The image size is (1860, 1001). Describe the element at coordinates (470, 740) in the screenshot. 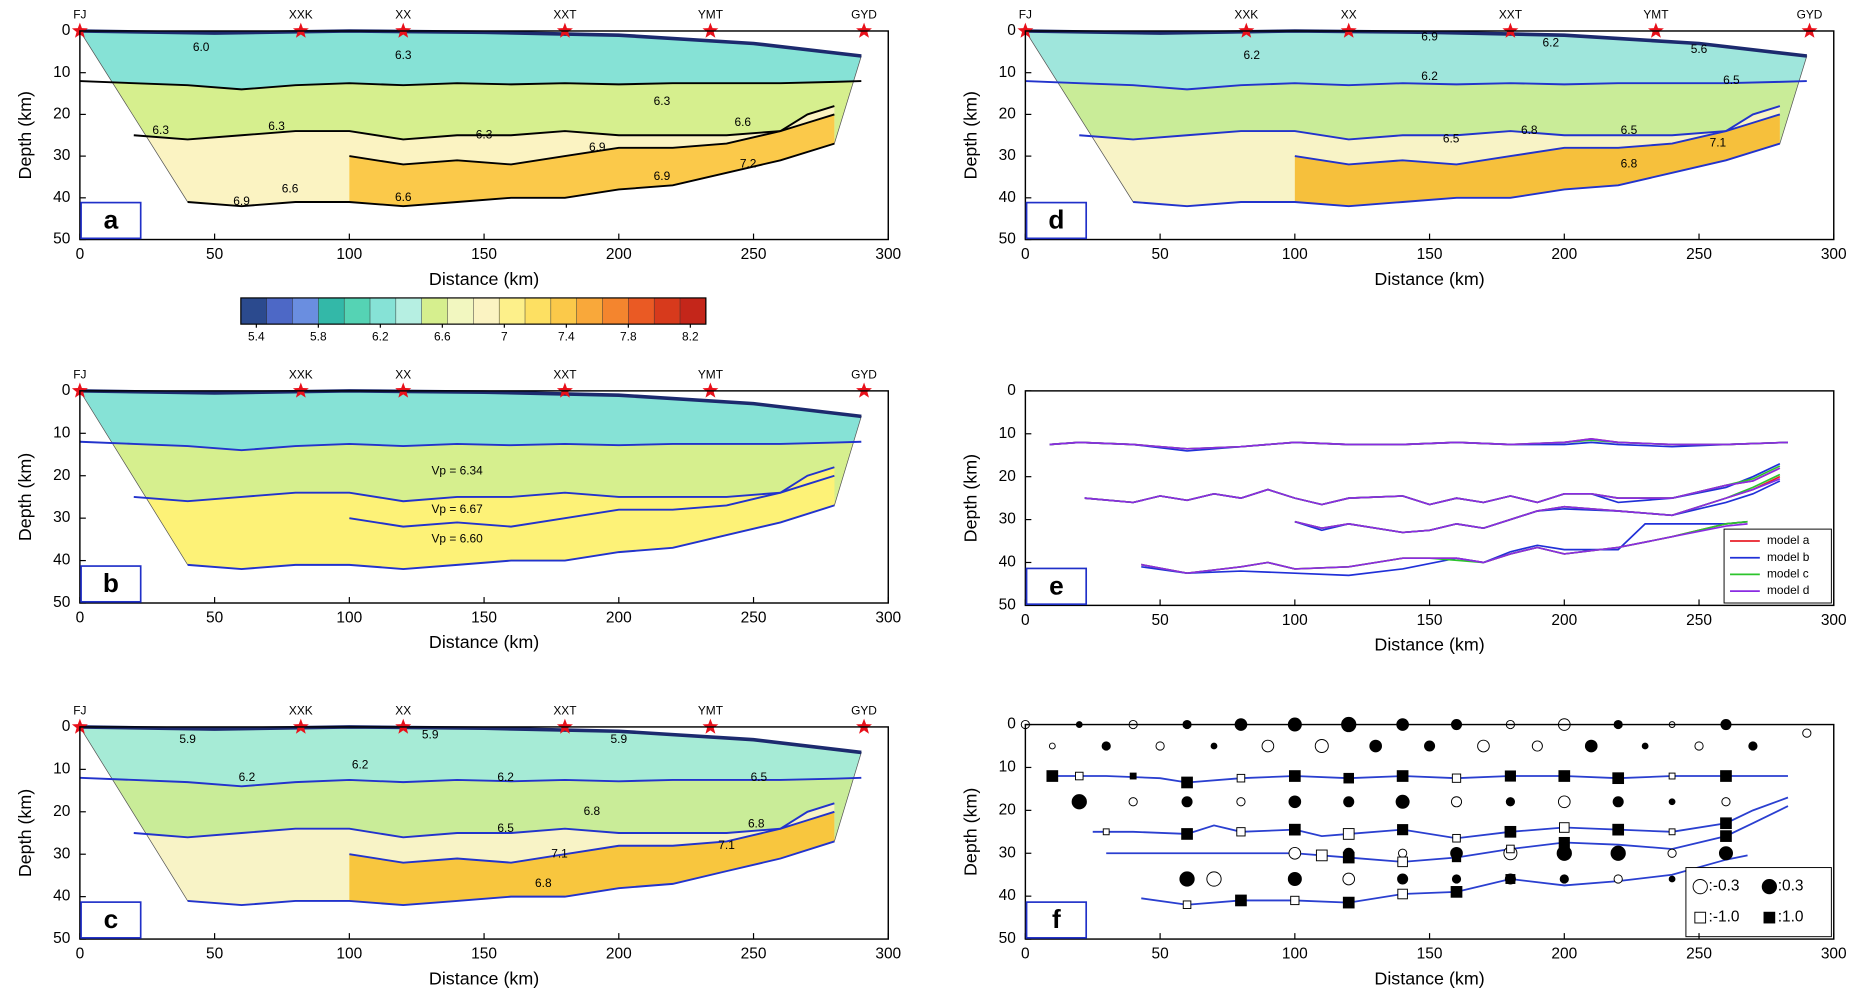

I see `surface-line` at that location.